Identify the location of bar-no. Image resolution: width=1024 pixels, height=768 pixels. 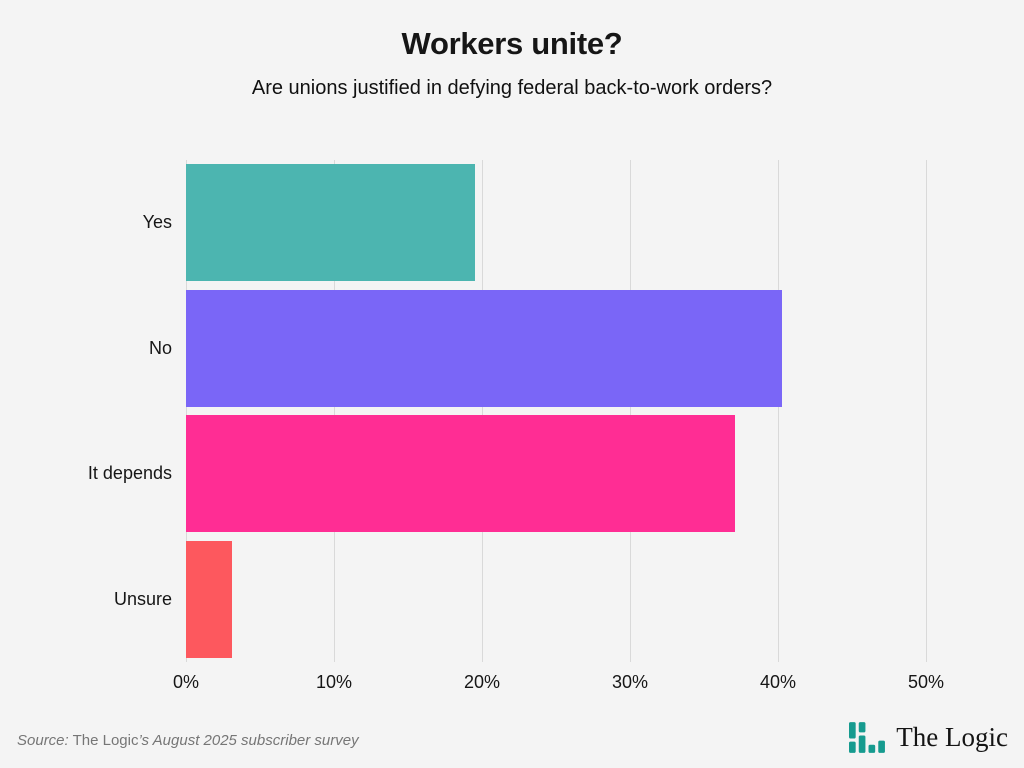
(484, 348).